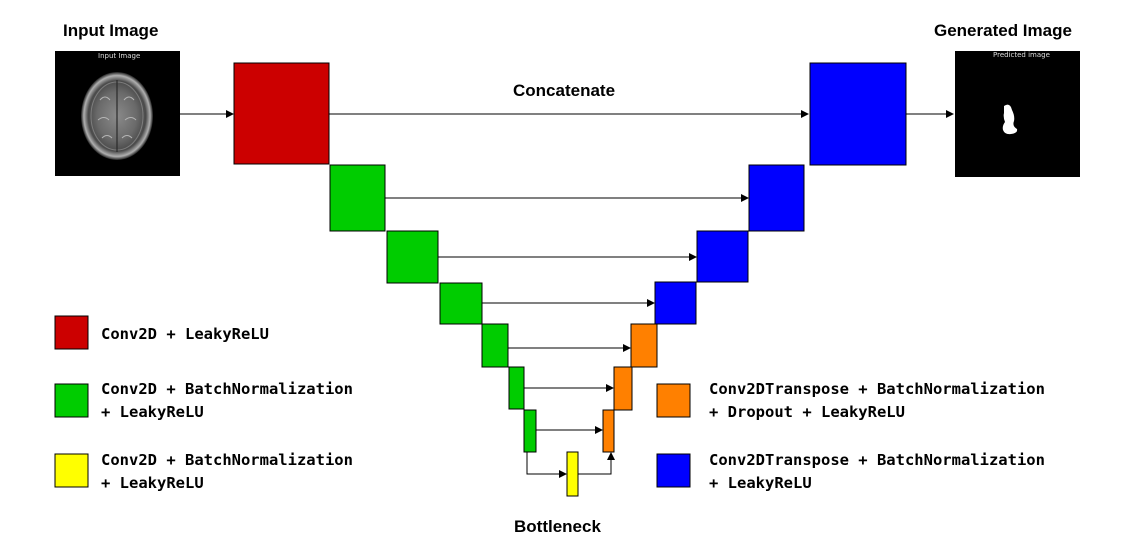 This screenshot has width=1138, height=556. I want to click on legend-label-3-line-1: Conv2D + BatchNormalization, so click(227, 460).